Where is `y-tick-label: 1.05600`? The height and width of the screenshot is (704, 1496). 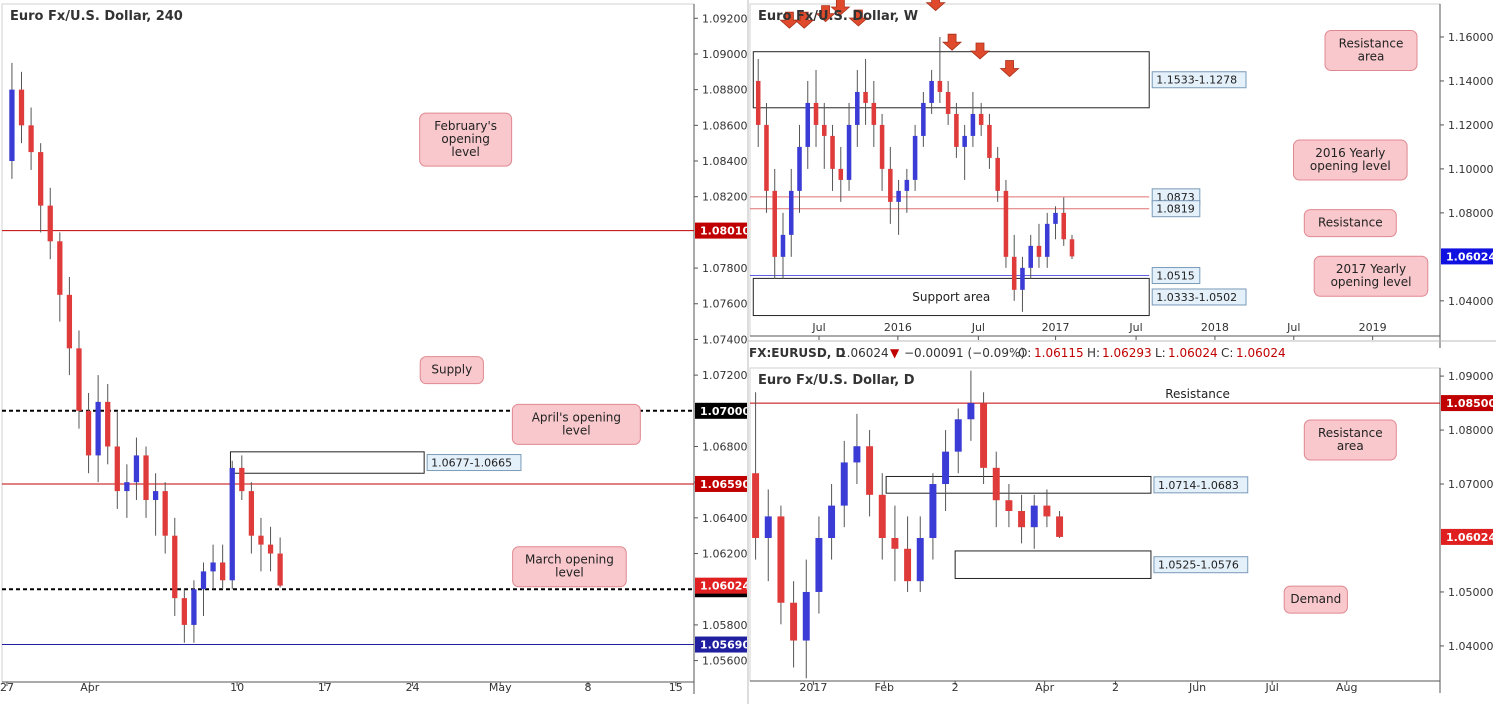 y-tick-label: 1.05600 is located at coordinates (725, 661).